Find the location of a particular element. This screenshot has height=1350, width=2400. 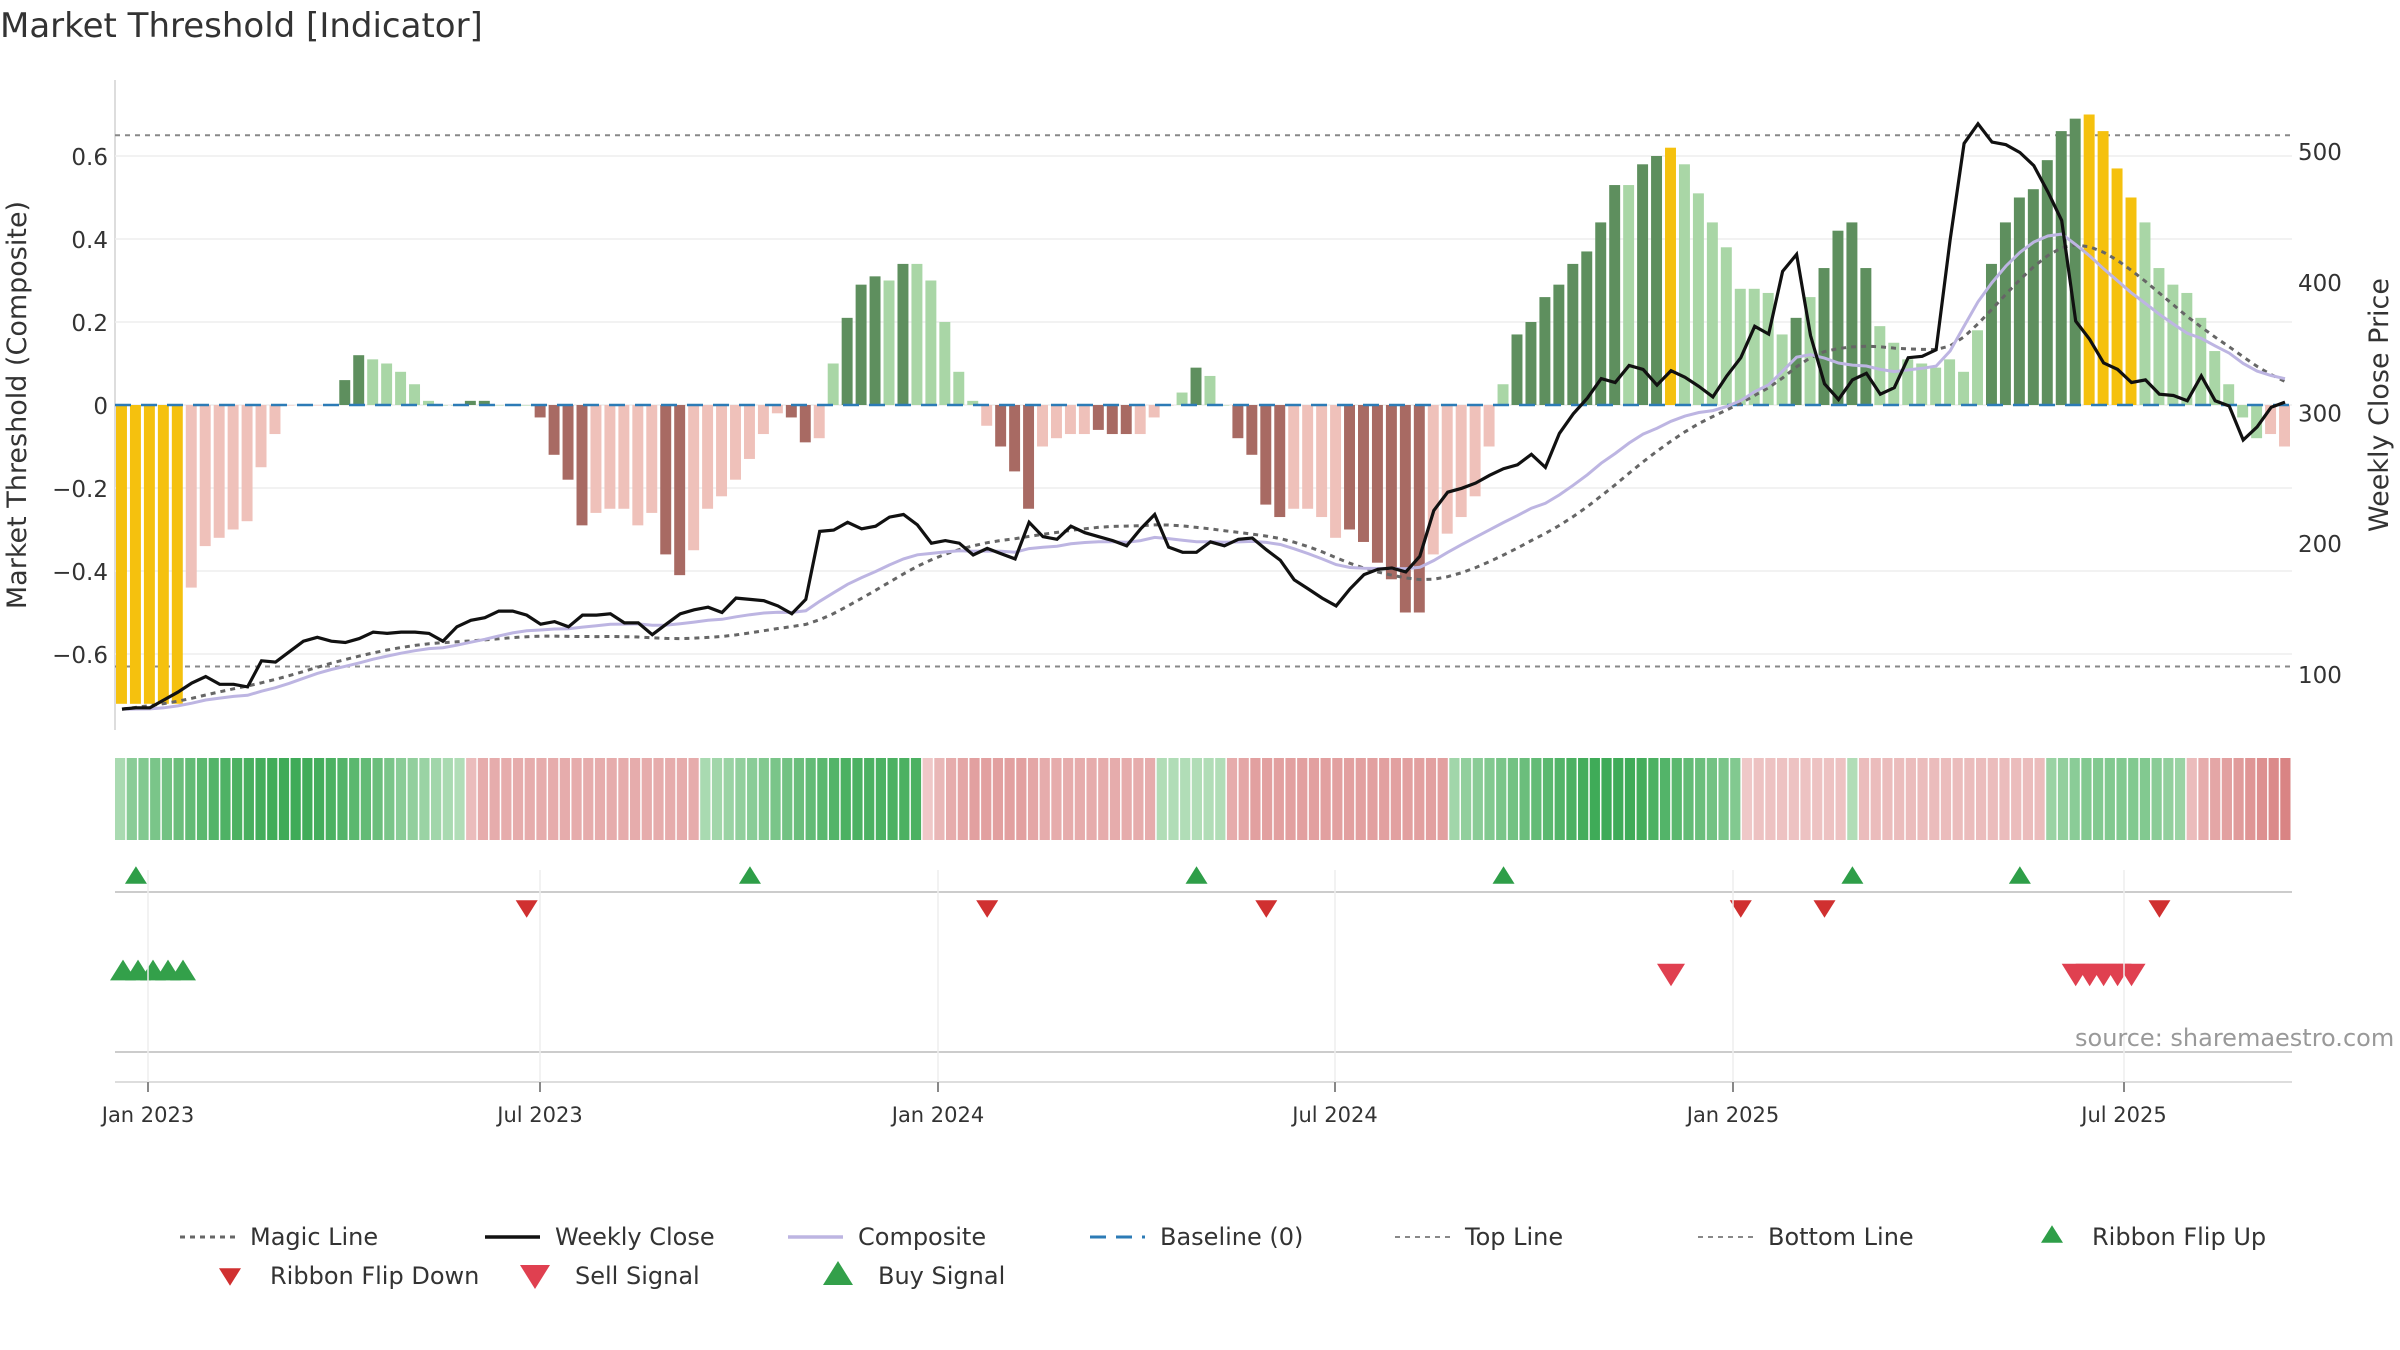

y-left-tick-label: −0.2 is located at coordinates (80, 490).